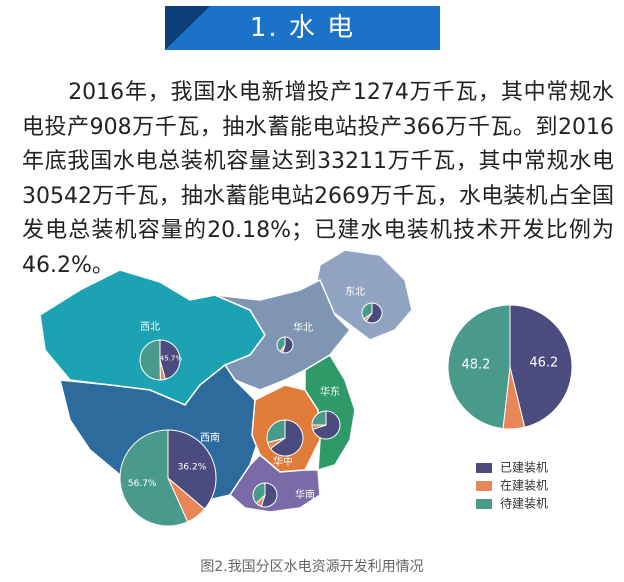 This screenshot has height=582, width=624. Describe the element at coordinates (475, 365) in the screenshot. I see `pie-label: 48.2` at that location.